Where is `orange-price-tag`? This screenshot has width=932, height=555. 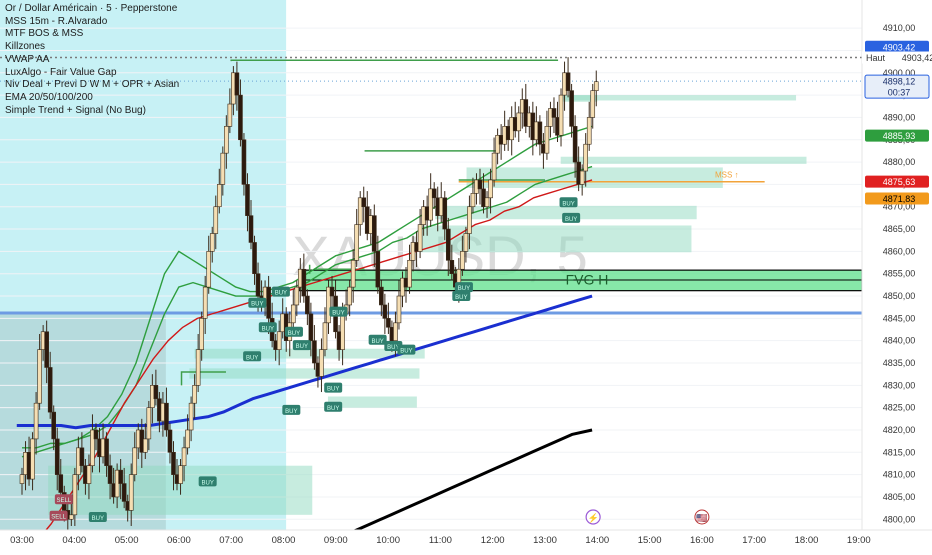 orange-price-tag is located at coordinates (897, 198).